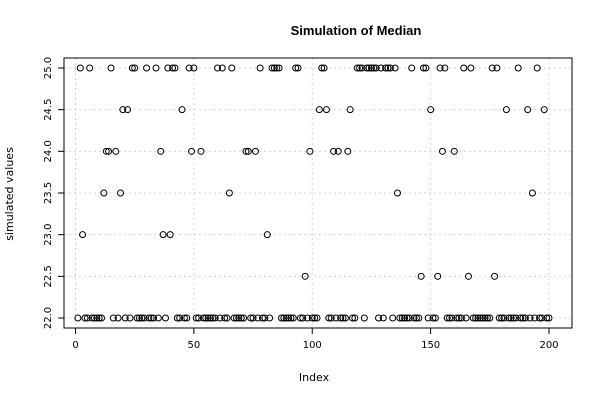 The height and width of the screenshot is (400, 599). Describe the element at coordinates (356, 30) in the screenshot. I see `chart-title: Simulation of Median` at that location.